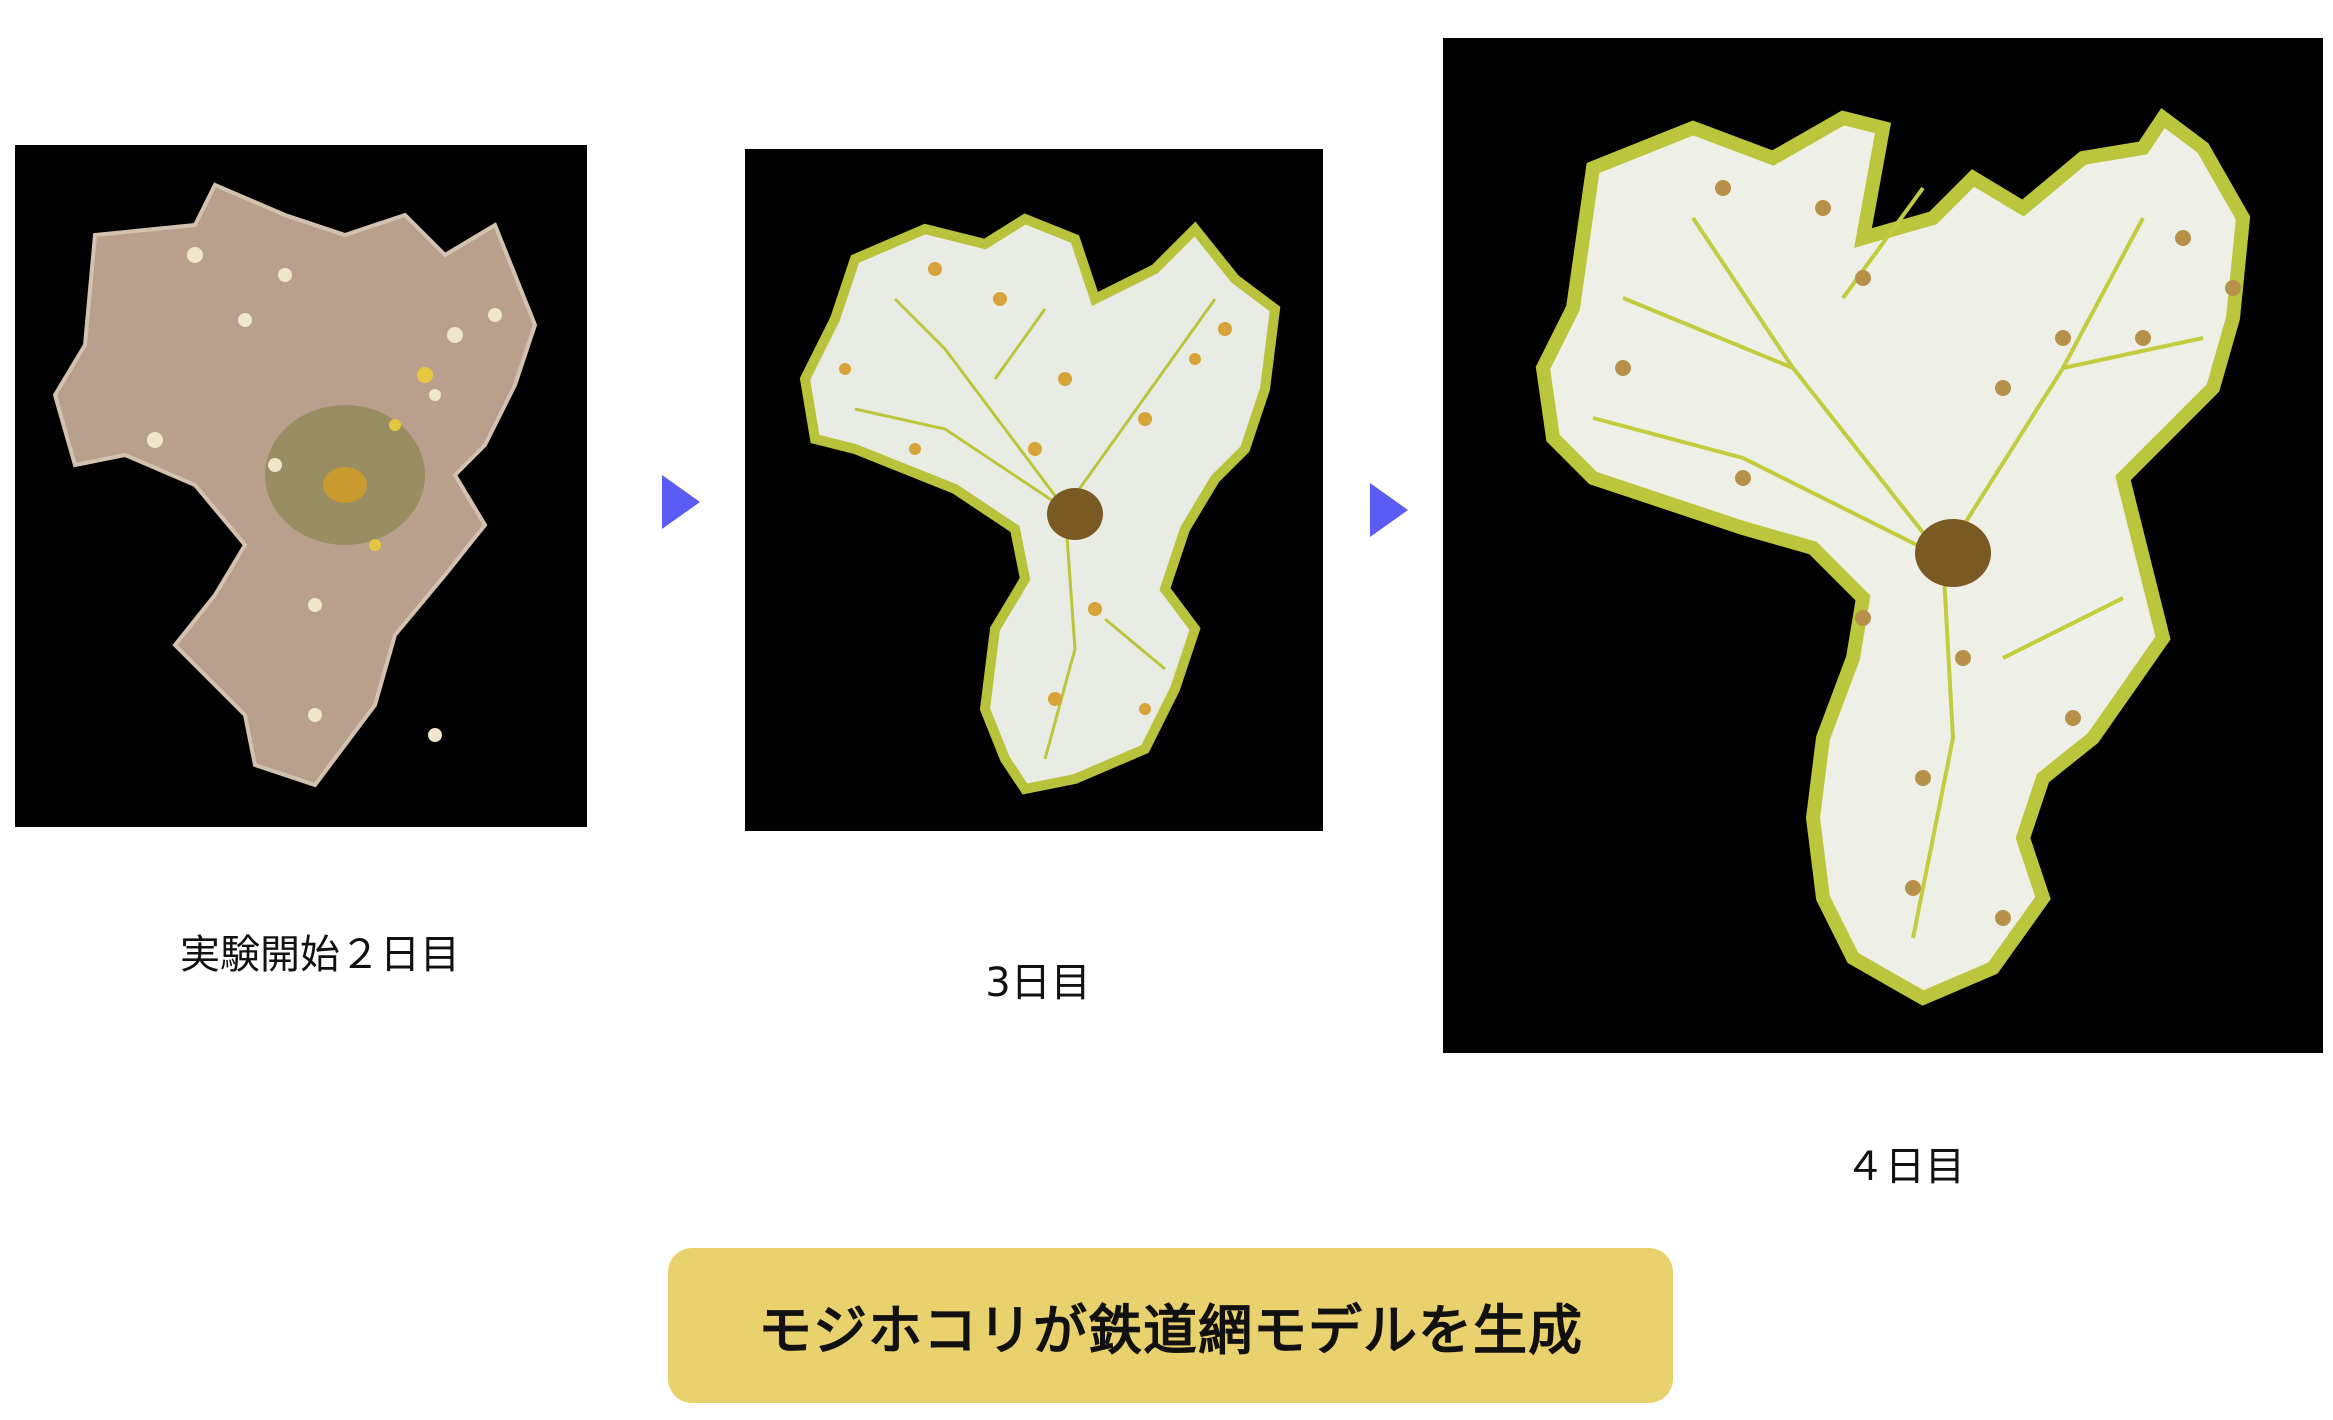 The width and height of the screenshot is (2333, 1420). I want to click on caption-day-3: 3日目, so click(1038, 983).